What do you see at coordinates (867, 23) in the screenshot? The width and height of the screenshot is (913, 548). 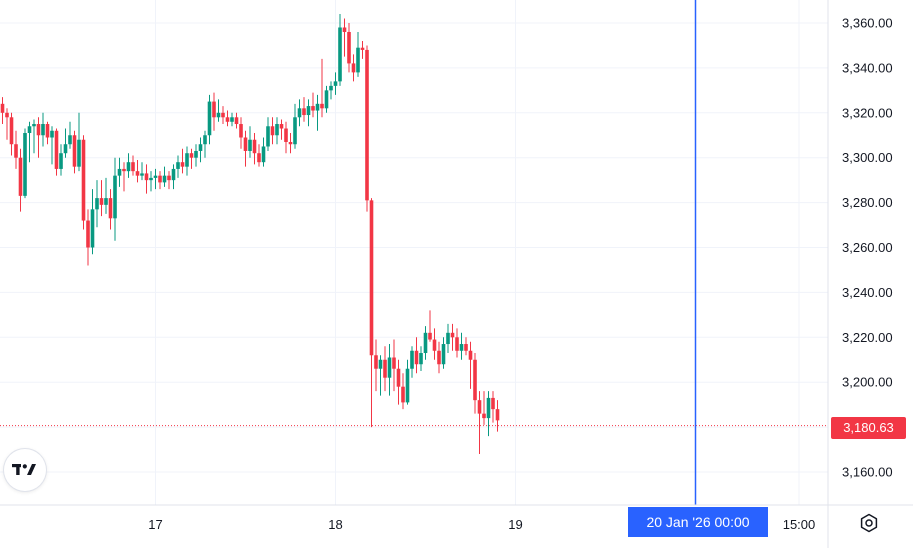 I see `y-tick-label: 3,360.00` at bounding box center [867, 23].